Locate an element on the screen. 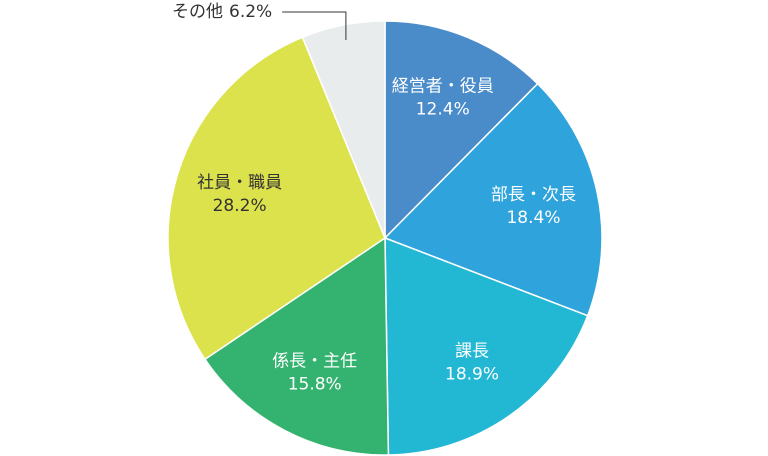 This screenshot has height=456, width=768. value-label: 18.9% is located at coordinates (472, 374).